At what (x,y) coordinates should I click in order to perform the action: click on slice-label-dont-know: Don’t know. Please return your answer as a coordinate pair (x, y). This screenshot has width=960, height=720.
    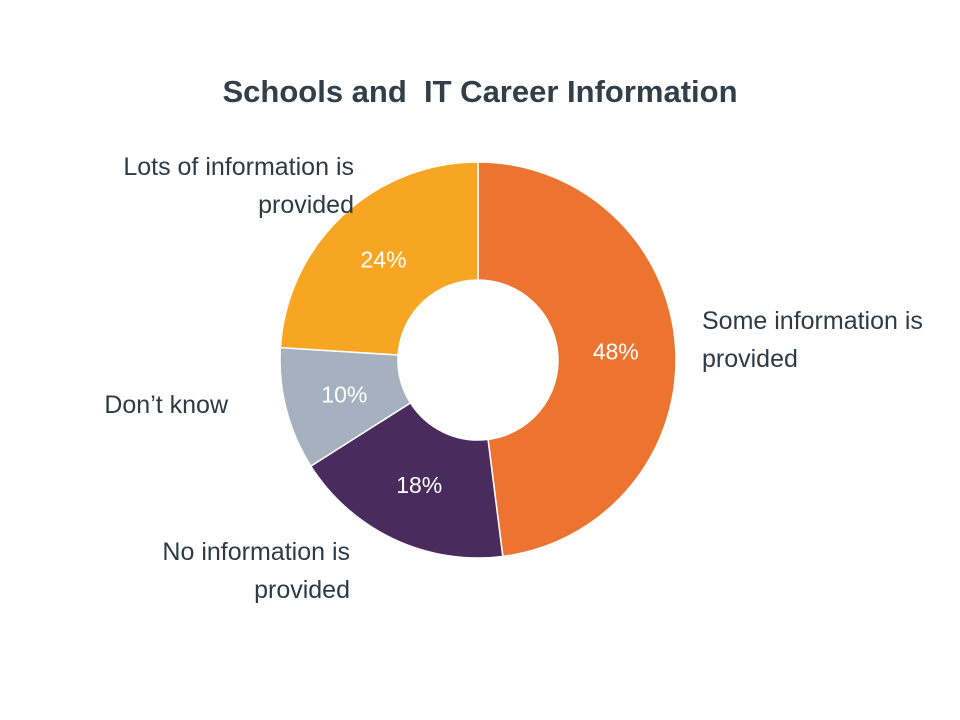
    Looking at the image, I should click on (166, 405).